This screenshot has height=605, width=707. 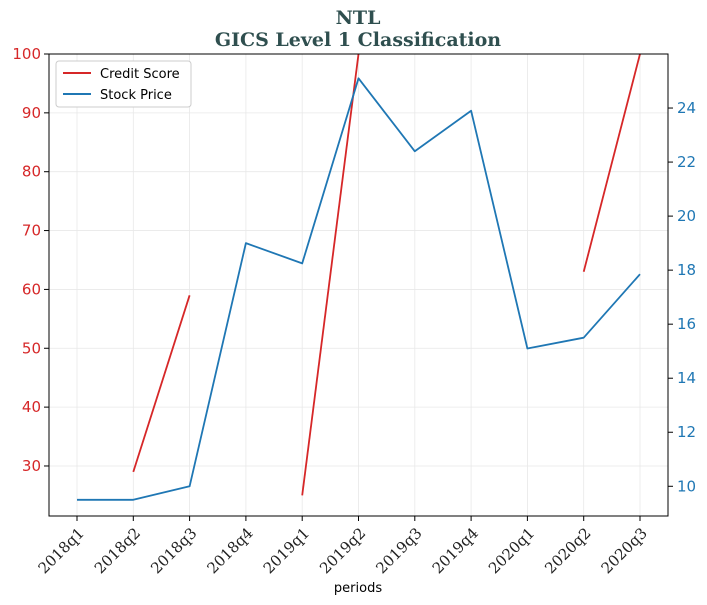 I want to click on right-y-tick-label: 14, so click(x=686, y=378).